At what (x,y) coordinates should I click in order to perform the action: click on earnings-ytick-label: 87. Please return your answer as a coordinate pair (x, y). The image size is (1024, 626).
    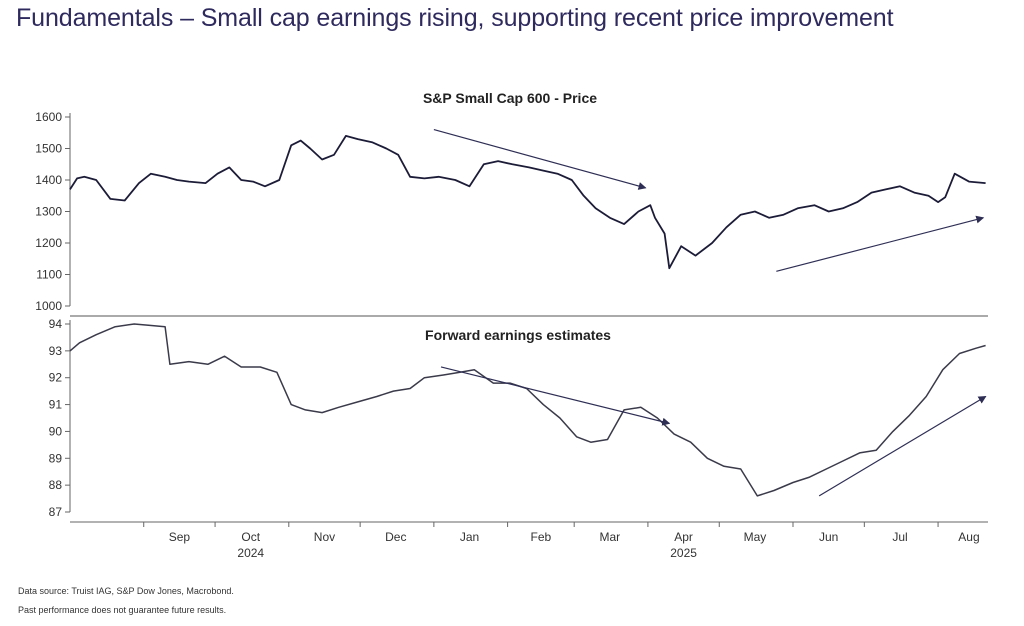
    Looking at the image, I should click on (56, 512).